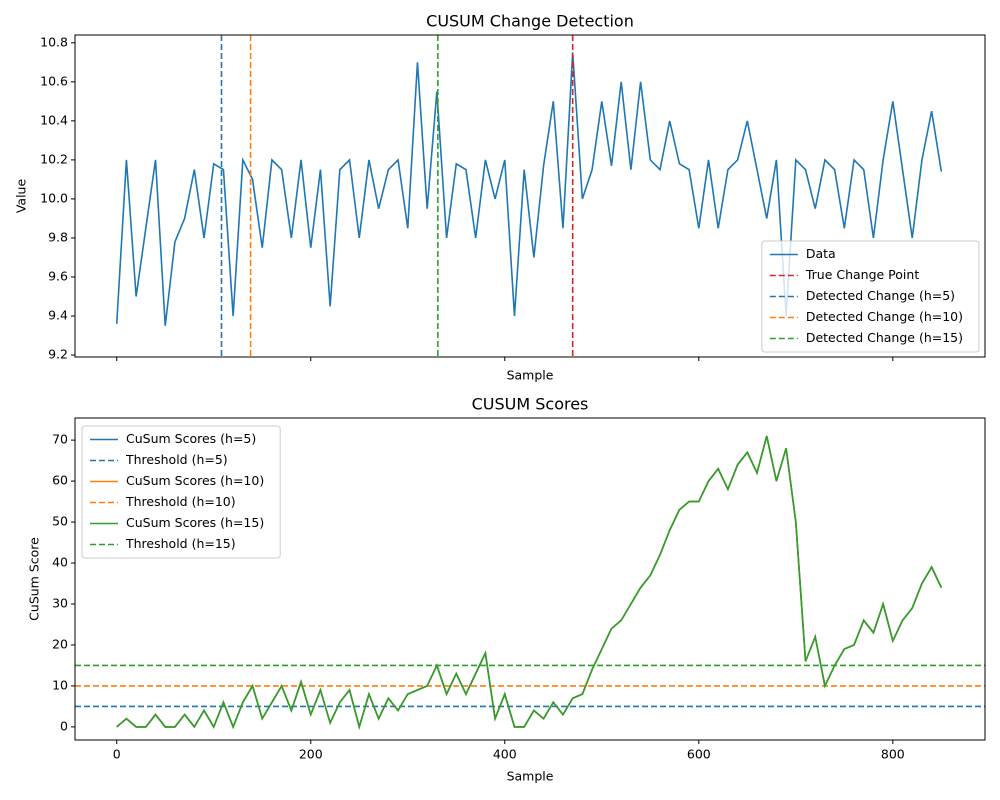  Describe the element at coordinates (884, 316) in the screenshot. I see `legend-label: Detected Change (h=10)` at that location.